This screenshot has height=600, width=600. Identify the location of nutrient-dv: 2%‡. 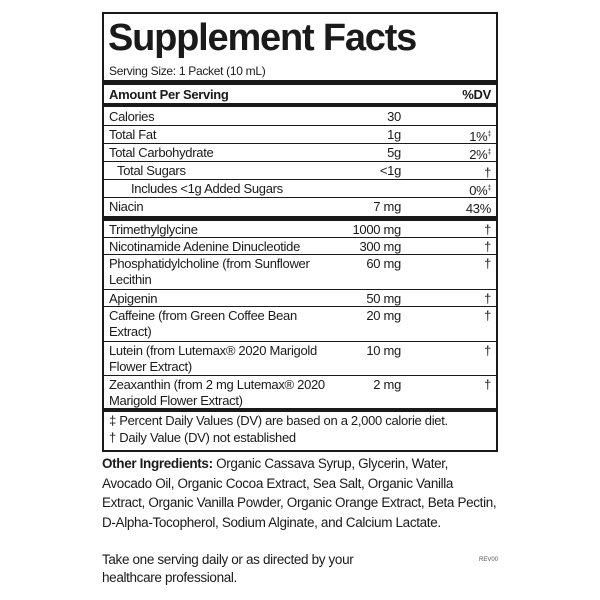
(480, 154).